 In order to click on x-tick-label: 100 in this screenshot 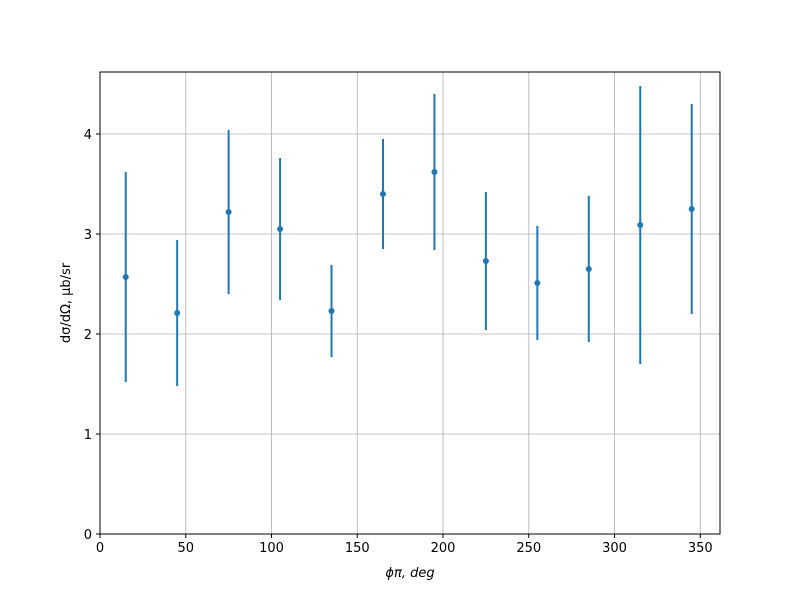, I will do `click(271, 548)`.